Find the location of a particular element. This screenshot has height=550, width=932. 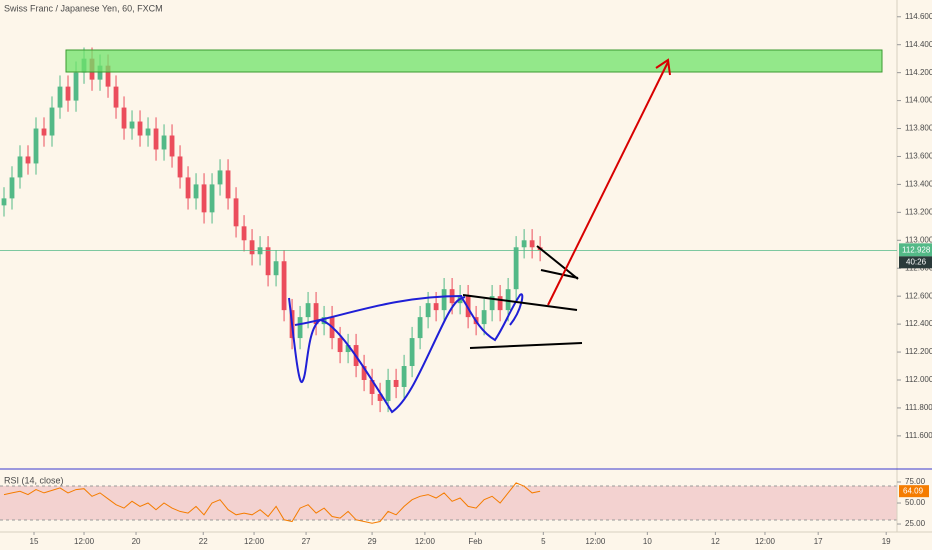

y-tick-label: 112.200 is located at coordinates (918, 351).